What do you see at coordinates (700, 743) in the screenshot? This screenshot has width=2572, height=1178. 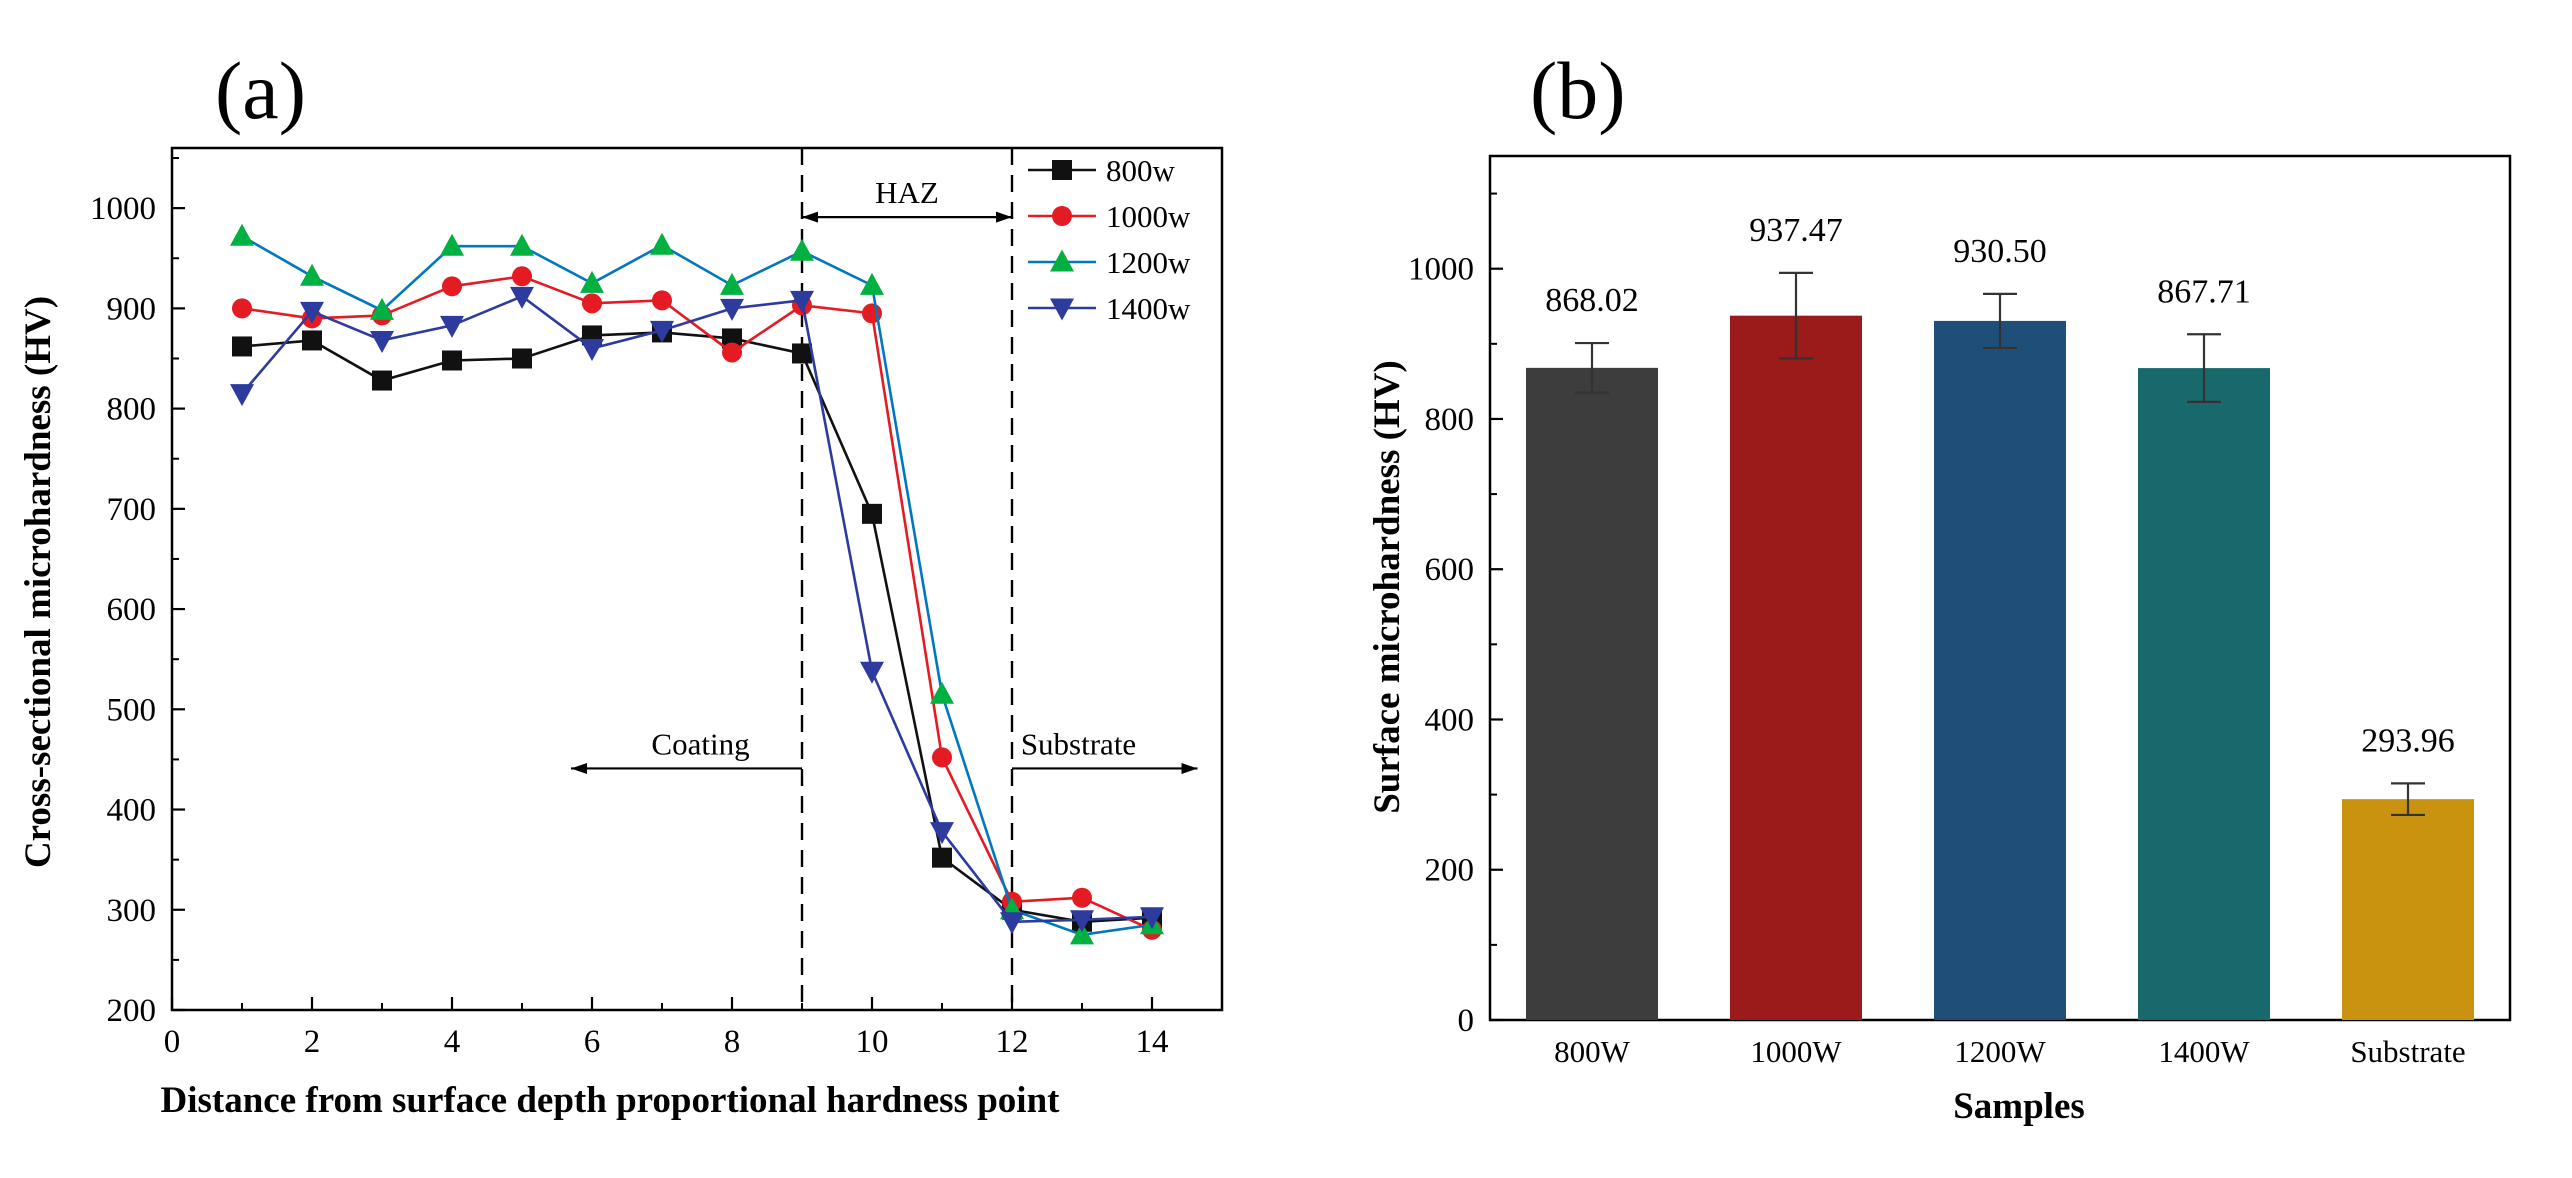 I see `annotation-coating: Coating` at bounding box center [700, 743].